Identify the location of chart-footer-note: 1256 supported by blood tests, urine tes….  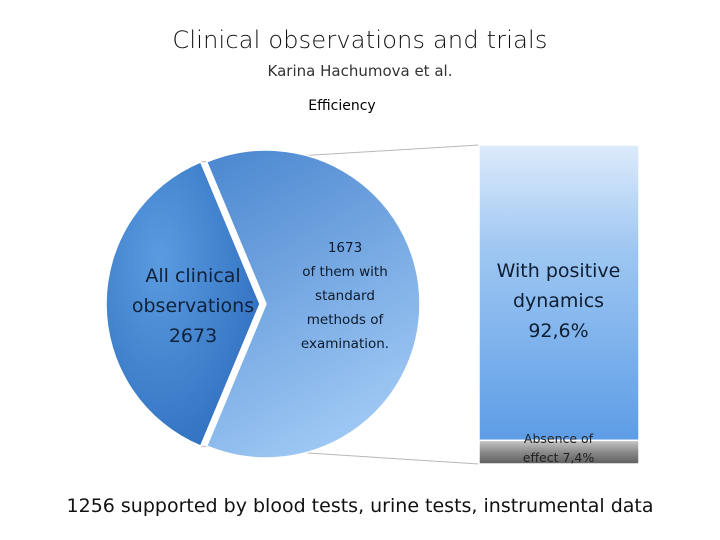
(360, 506).